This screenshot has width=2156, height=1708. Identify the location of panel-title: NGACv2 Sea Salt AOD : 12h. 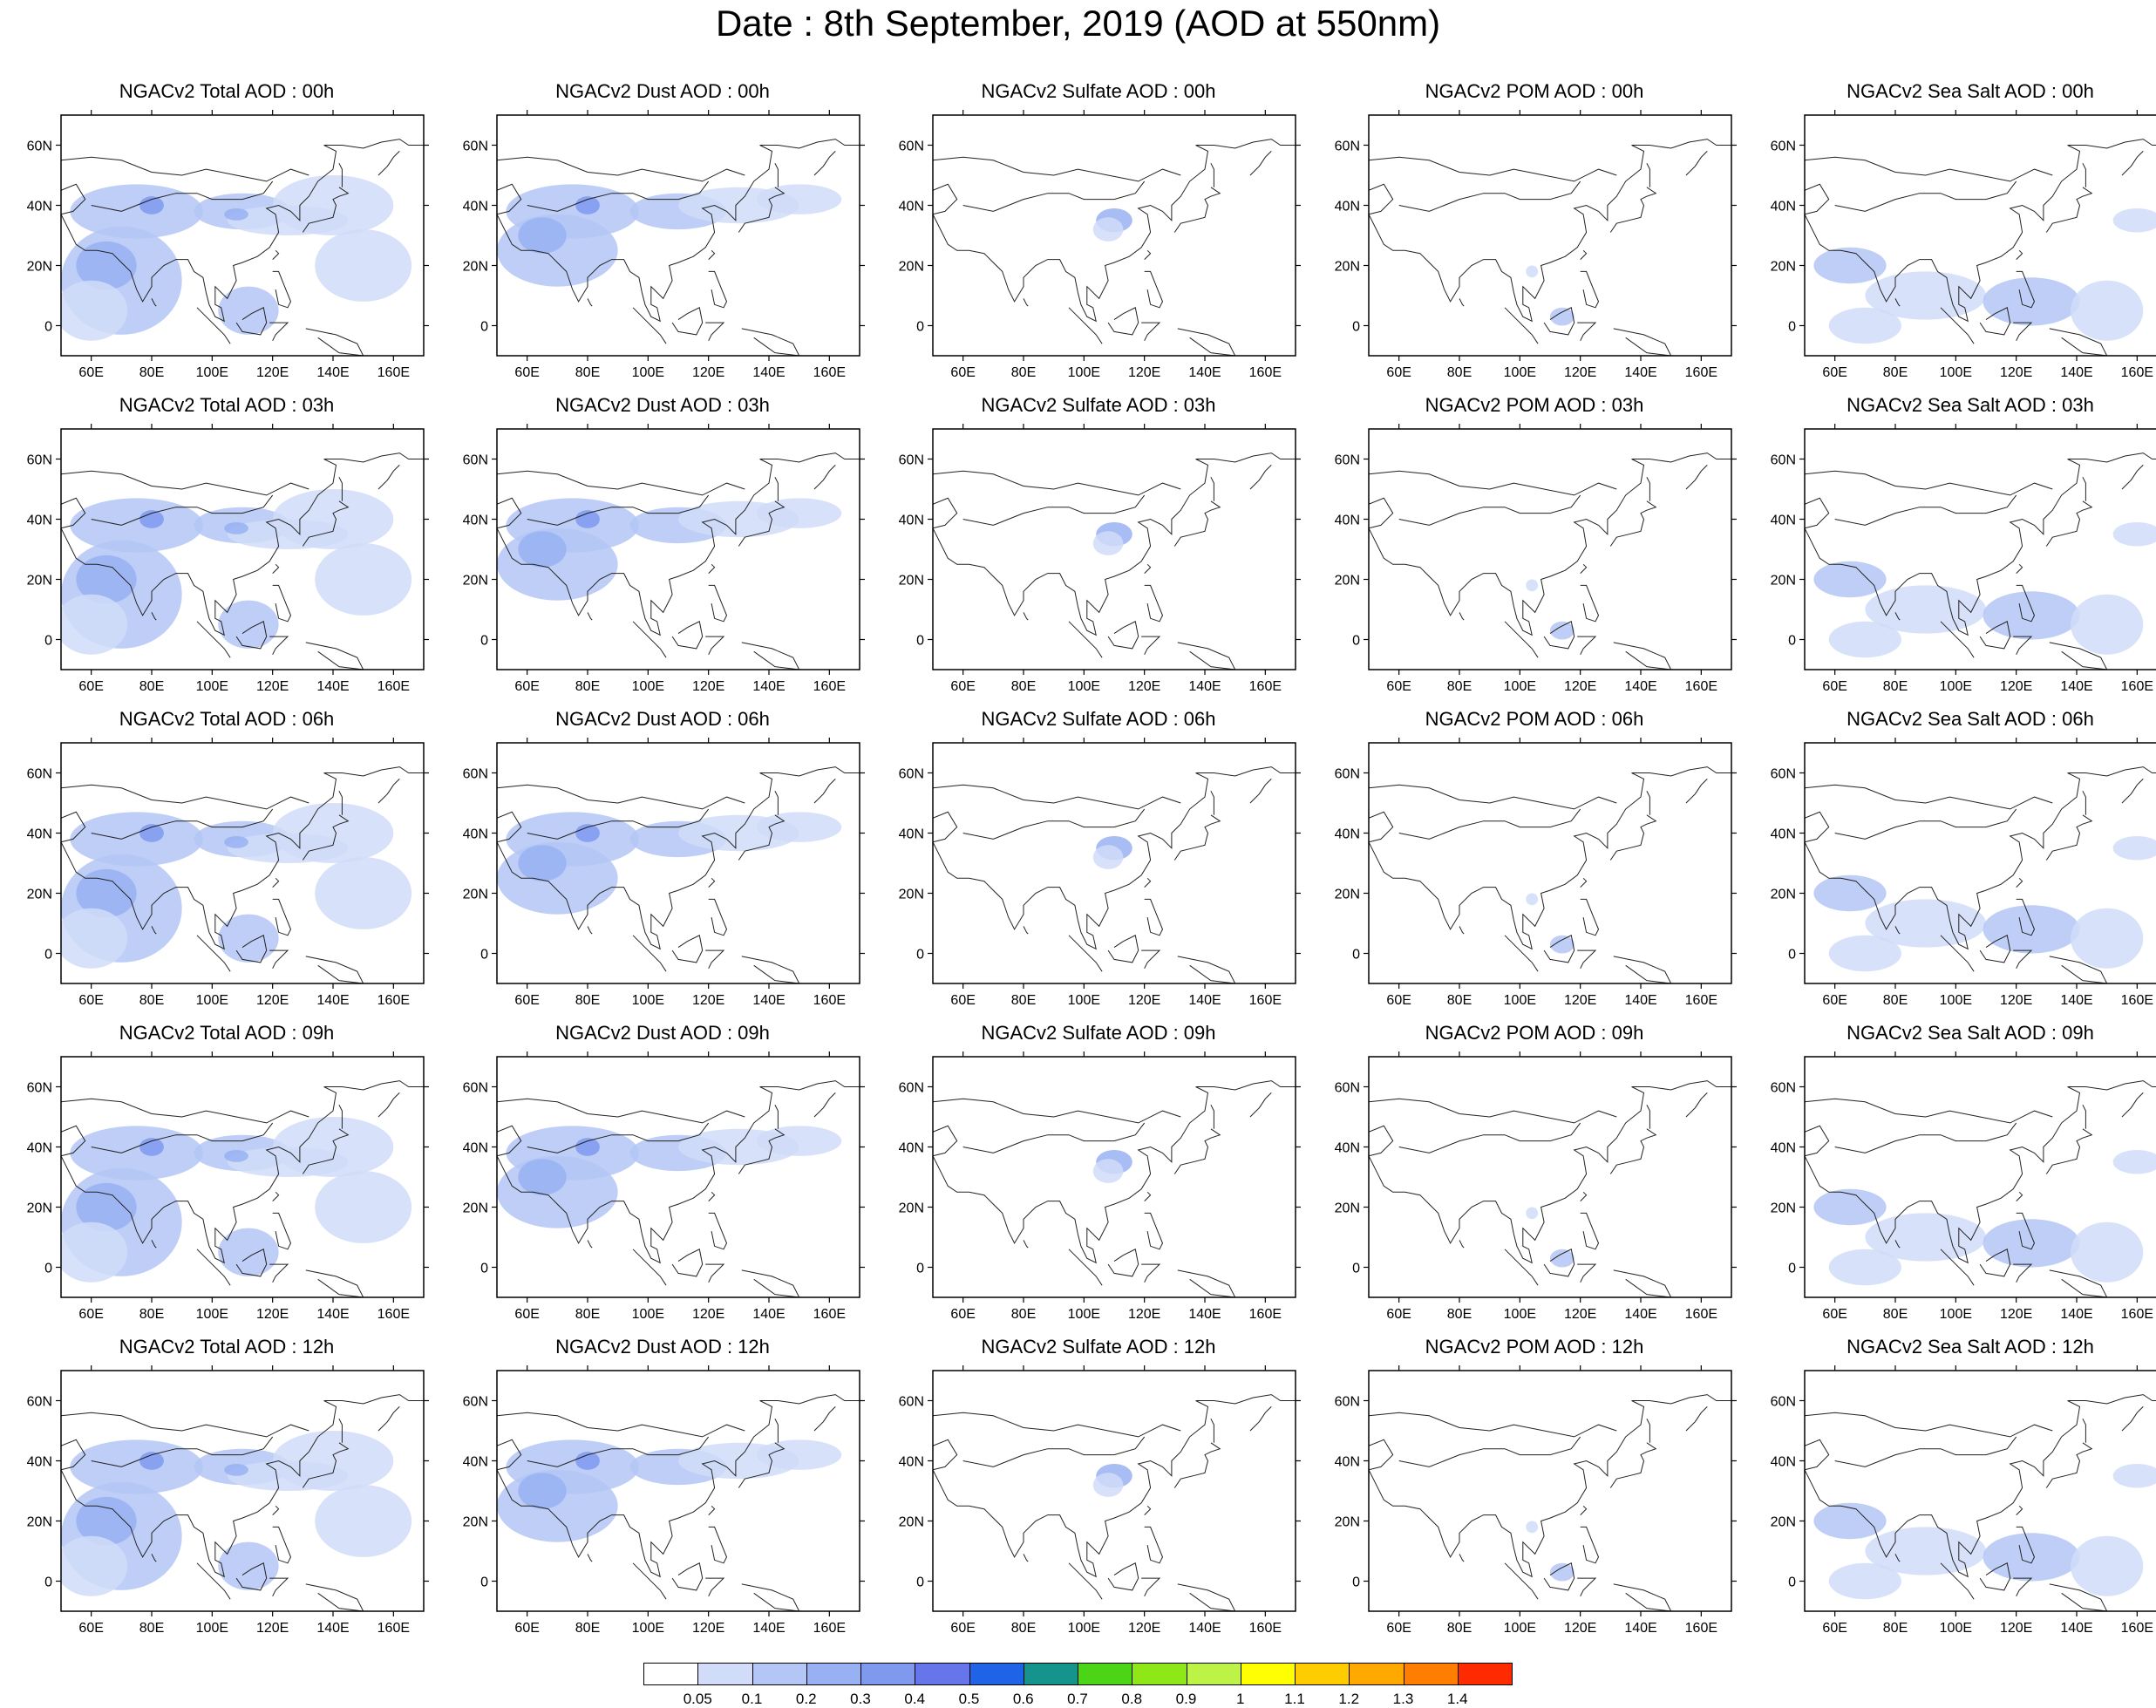
(1970, 1347).